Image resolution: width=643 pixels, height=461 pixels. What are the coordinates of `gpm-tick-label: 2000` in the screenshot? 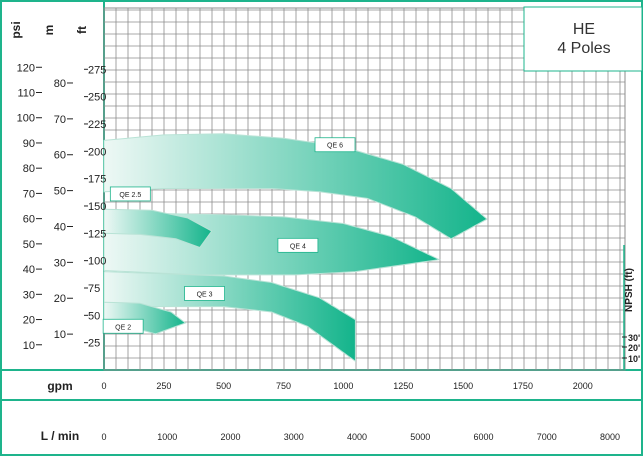 It's located at (583, 386).